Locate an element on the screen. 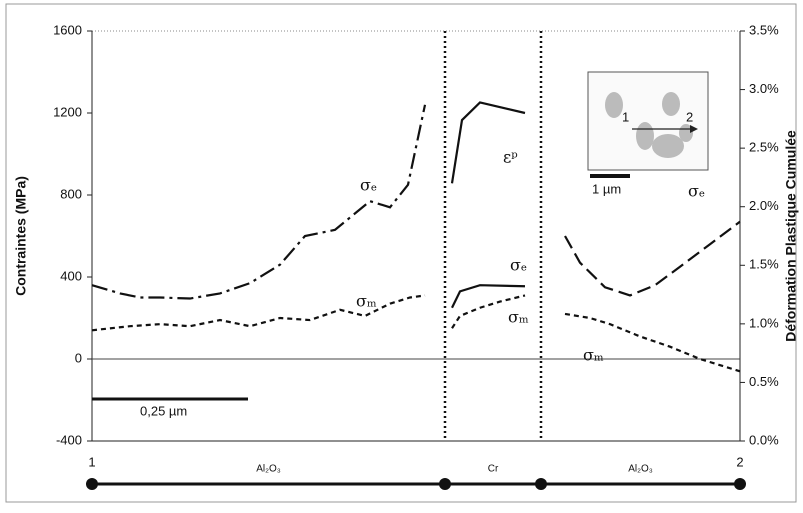 The height and width of the screenshot is (513, 803). y2-tick-label: 0.5% is located at coordinates (764, 381).